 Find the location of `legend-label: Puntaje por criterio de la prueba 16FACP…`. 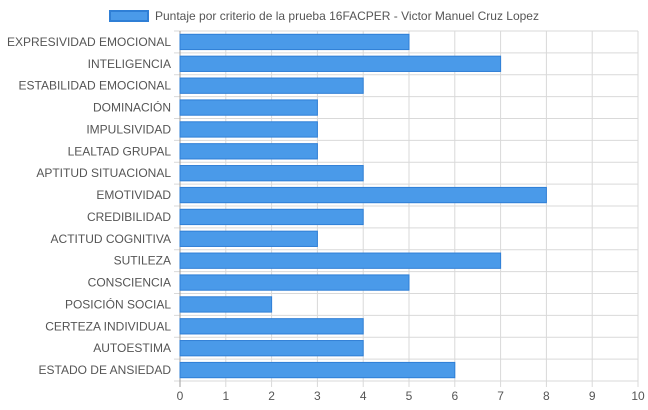

legend-label: Puntaje por criterio de la prueba 16FACP… is located at coordinates (347, 16).